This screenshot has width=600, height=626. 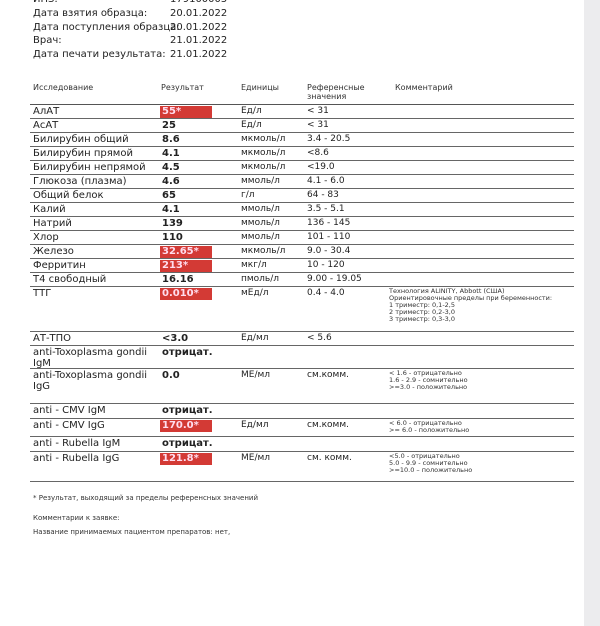 What do you see at coordinates (171, 375) in the screenshot?
I see `result-value: 0.0` at bounding box center [171, 375].